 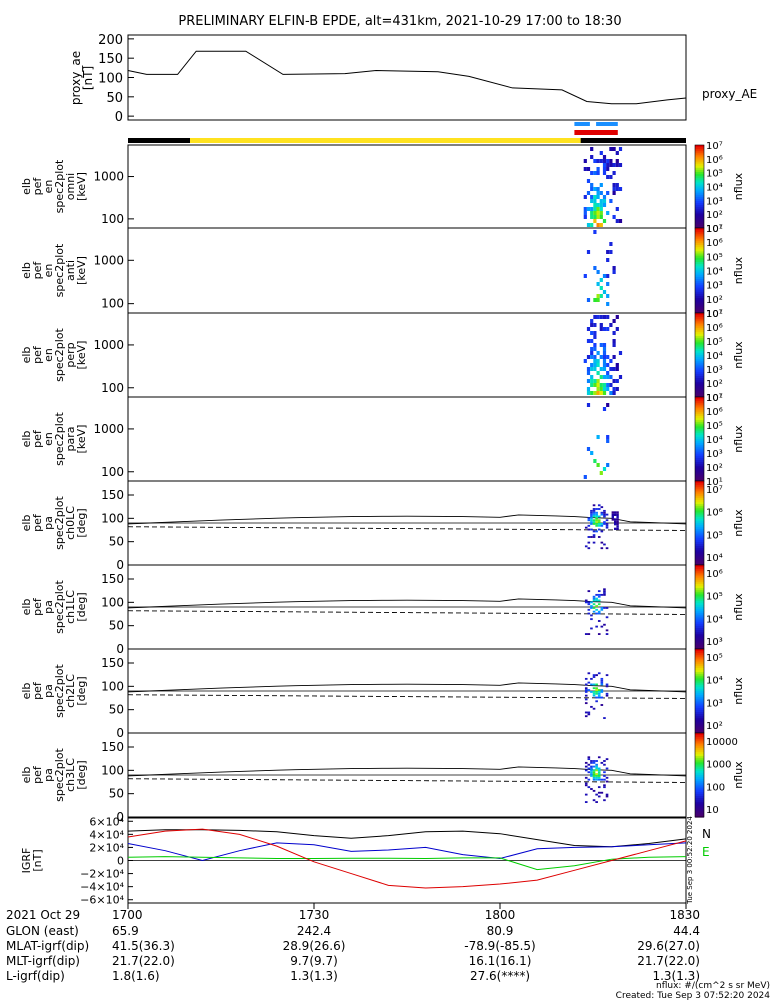 I want to click on igrf-ytick-label: −4×10⁴, so click(x=102, y=887).